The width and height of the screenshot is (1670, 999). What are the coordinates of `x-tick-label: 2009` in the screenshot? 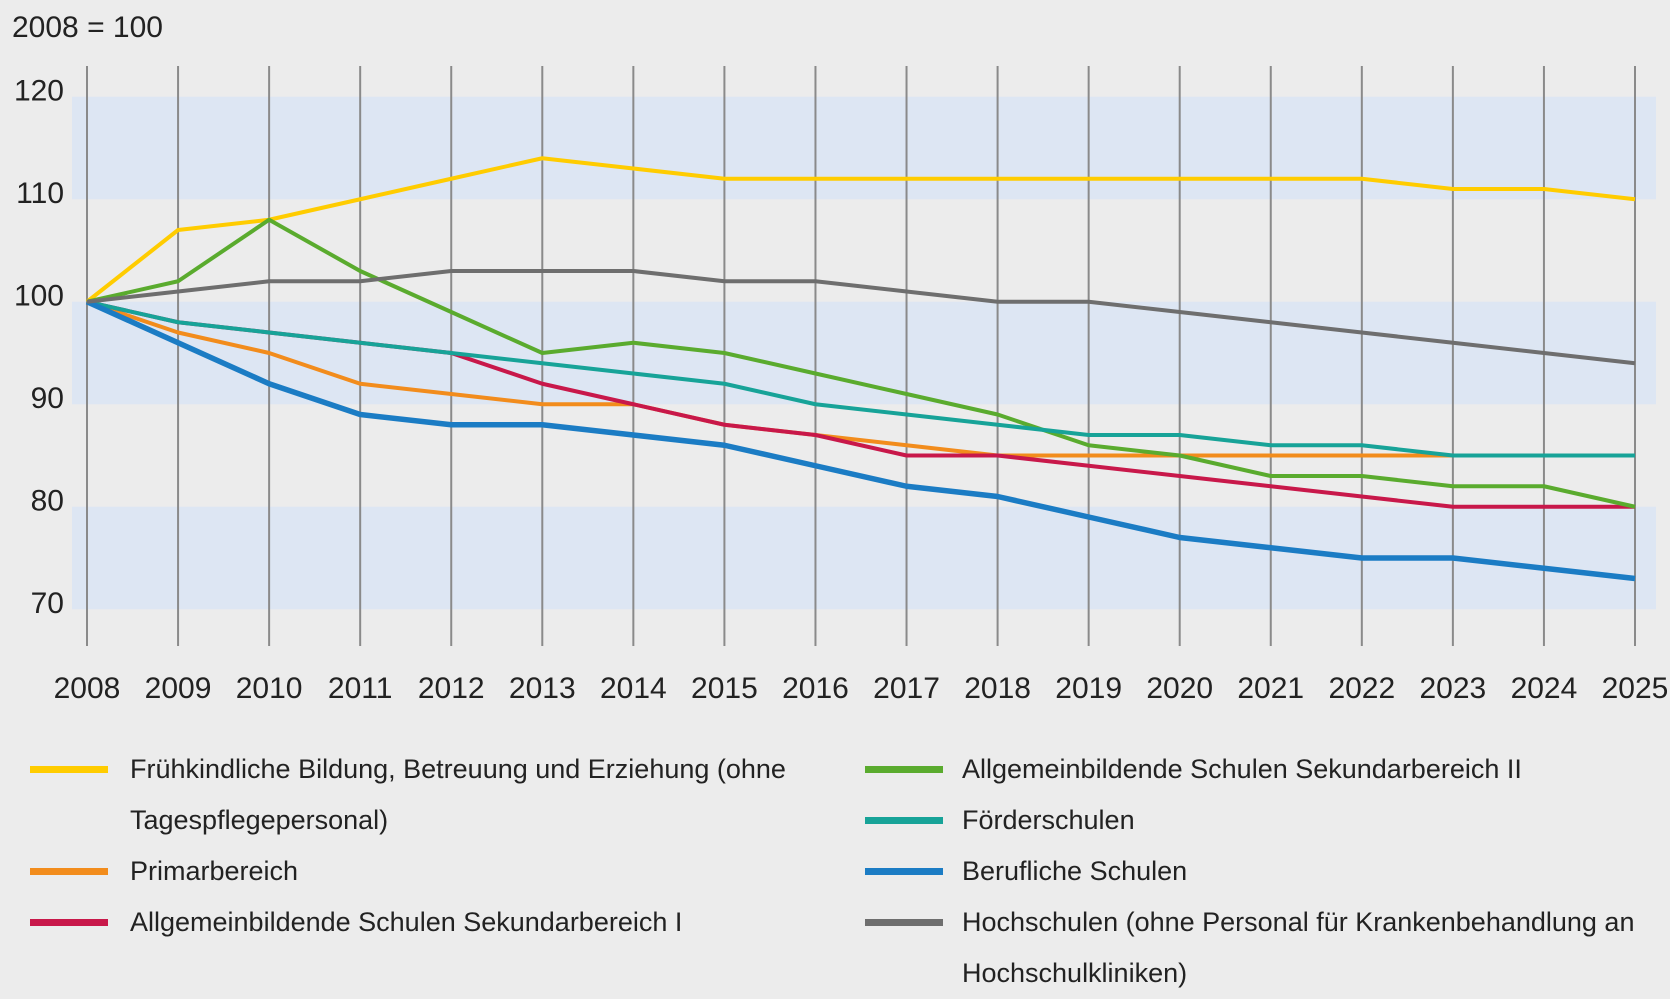 It's located at (178, 688).